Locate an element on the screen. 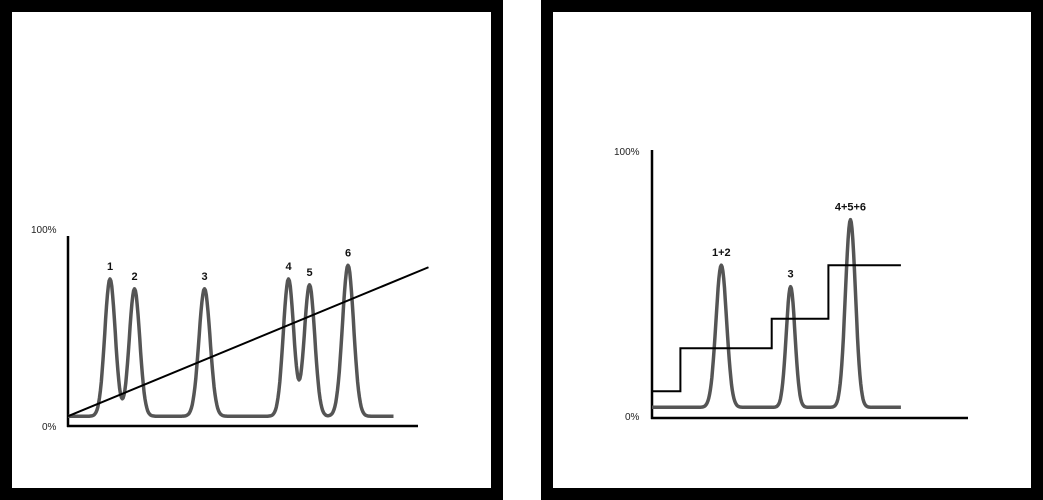 Image resolution: width=1043 pixels, height=500 pixels. gradient-line is located at coordinates (248, 342).